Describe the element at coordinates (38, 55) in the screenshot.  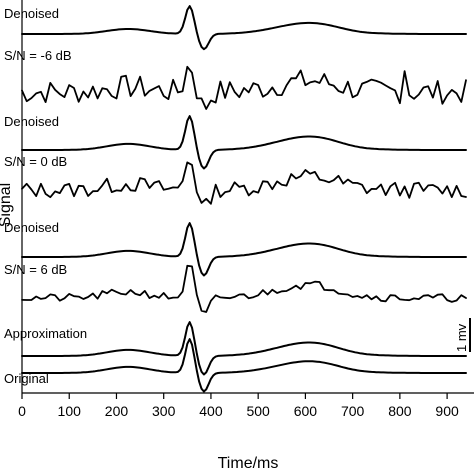
I see `trace-label-2: S/N = -6 dB` at that location.